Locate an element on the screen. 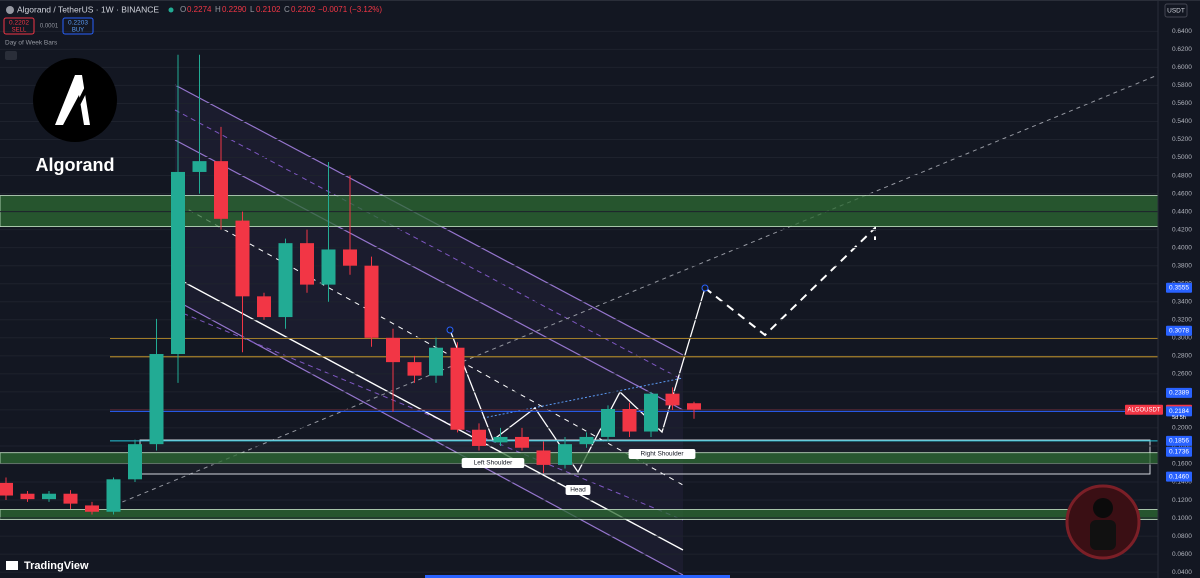 The image size is (1200, 578). countdown: 5d 5h is located at coordinates (1179, 418).